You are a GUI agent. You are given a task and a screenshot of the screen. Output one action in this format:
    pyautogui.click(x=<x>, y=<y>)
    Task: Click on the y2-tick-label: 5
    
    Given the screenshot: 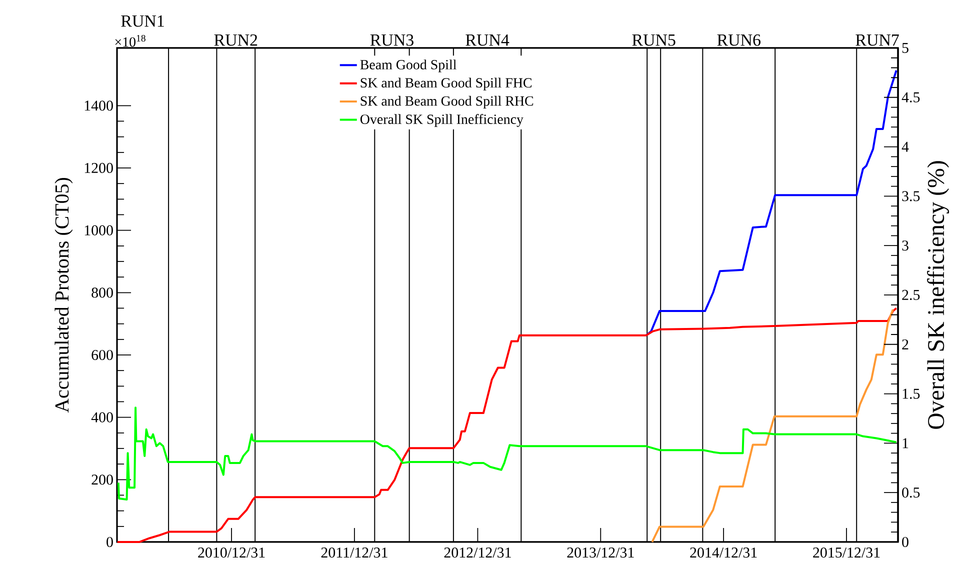 What is the action you would take?
    pyautogui.click(x=905, y=48)
    